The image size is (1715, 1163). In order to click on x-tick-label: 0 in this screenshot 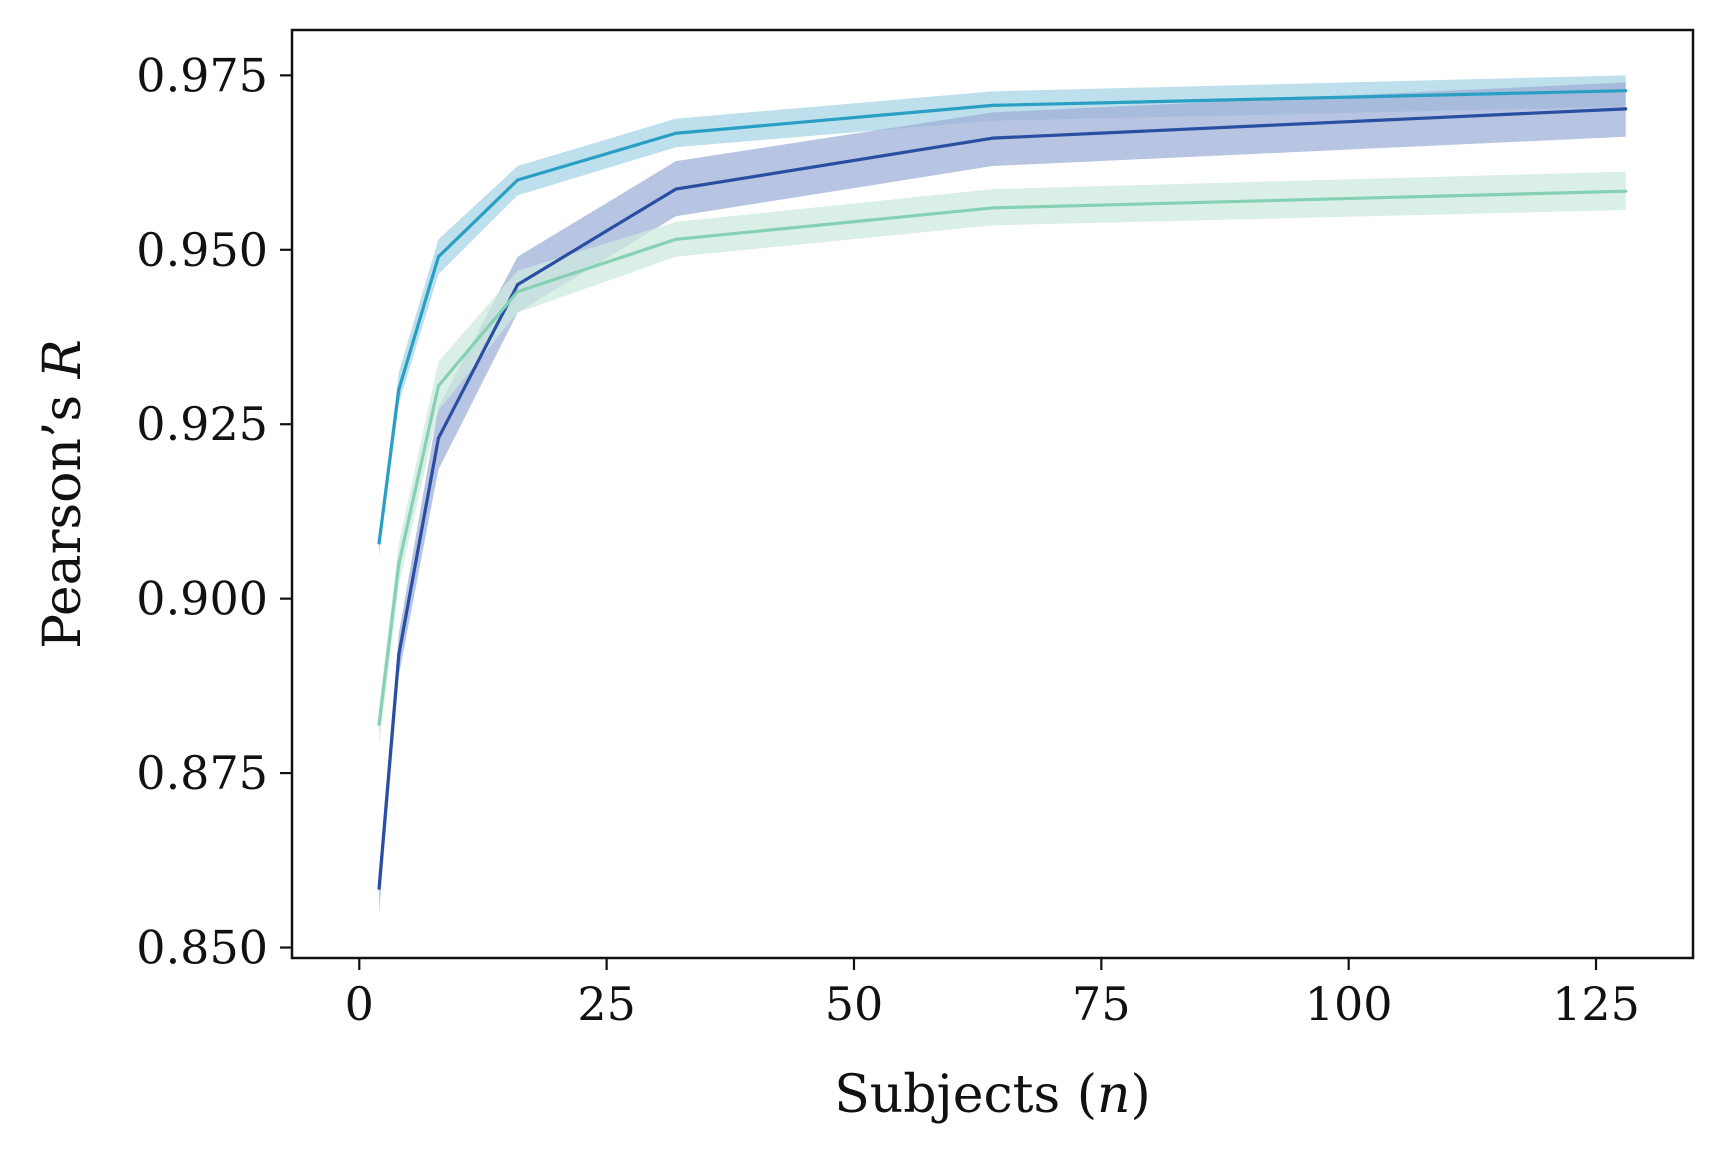, I will do `click(359, 1004)`.